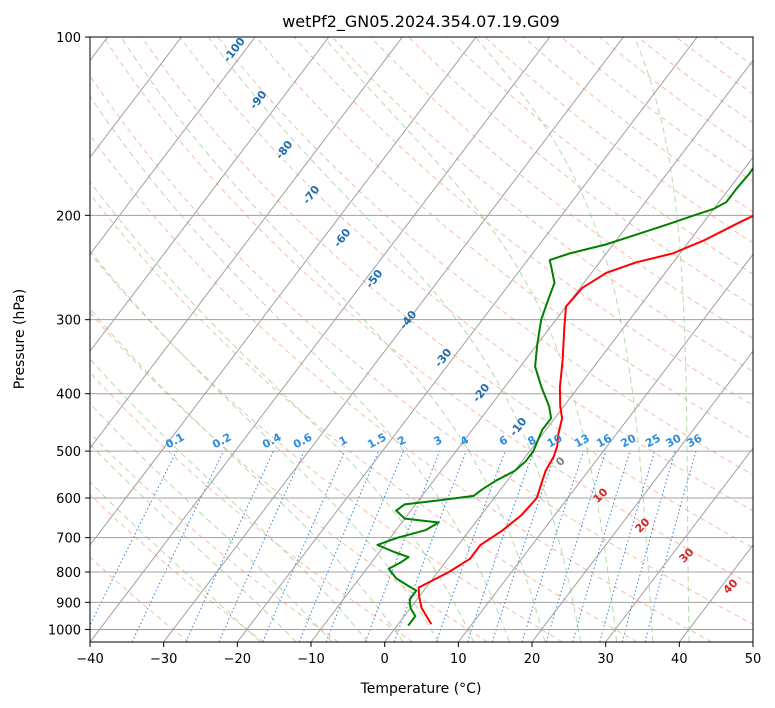 Image resolution: width=775 pixels, height=708 pixels. What do you see at coordinates (68, 573) in the screenshot?
I see `y-tick-label: 800` at bounding box center [68, 573].